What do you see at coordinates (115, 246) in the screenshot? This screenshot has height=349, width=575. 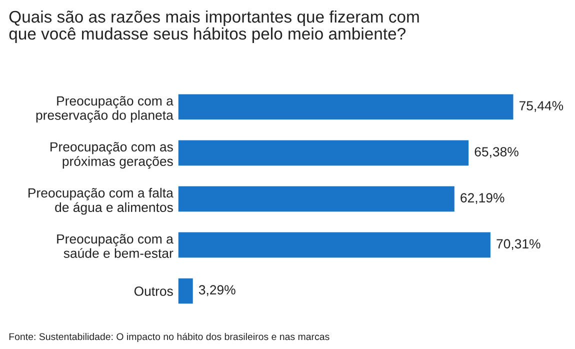 I see `y-tick-label: Preocupação com a saúde e bem-estar` at bounding box center [115, 246].